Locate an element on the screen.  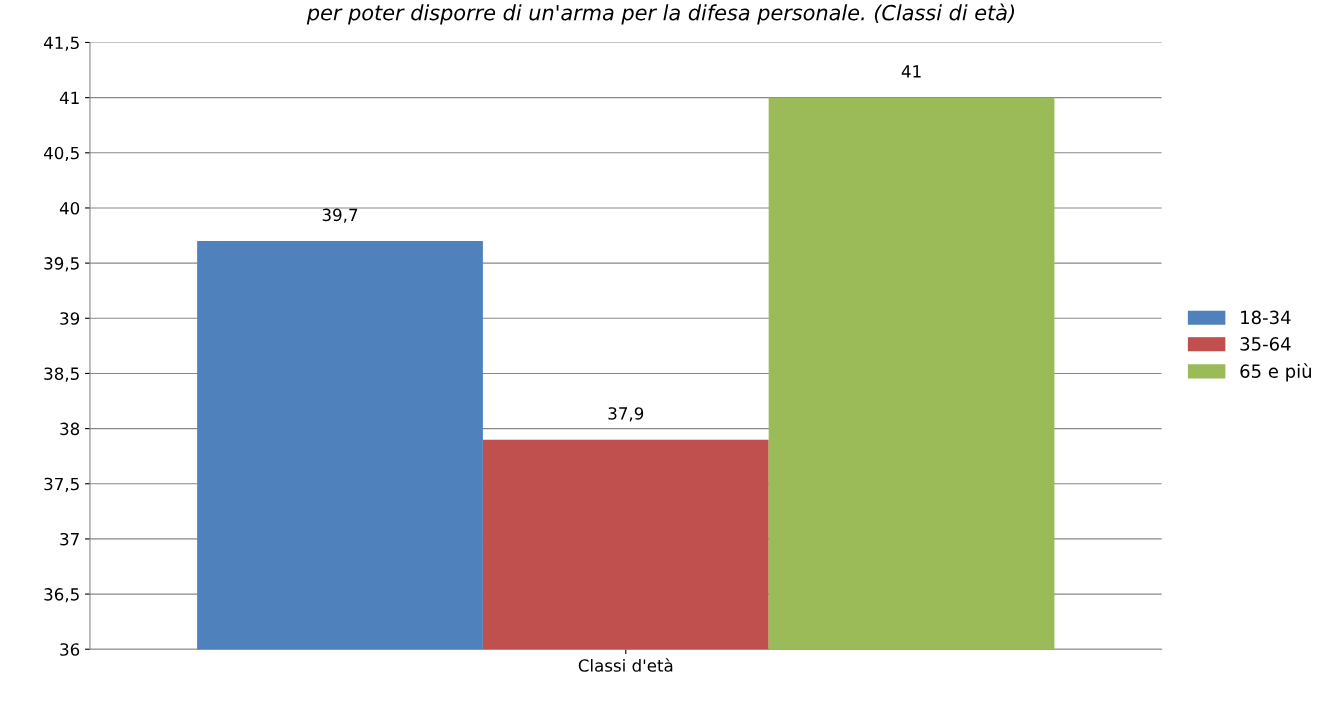
data-label: 41 is located at coordinates (911, 71).